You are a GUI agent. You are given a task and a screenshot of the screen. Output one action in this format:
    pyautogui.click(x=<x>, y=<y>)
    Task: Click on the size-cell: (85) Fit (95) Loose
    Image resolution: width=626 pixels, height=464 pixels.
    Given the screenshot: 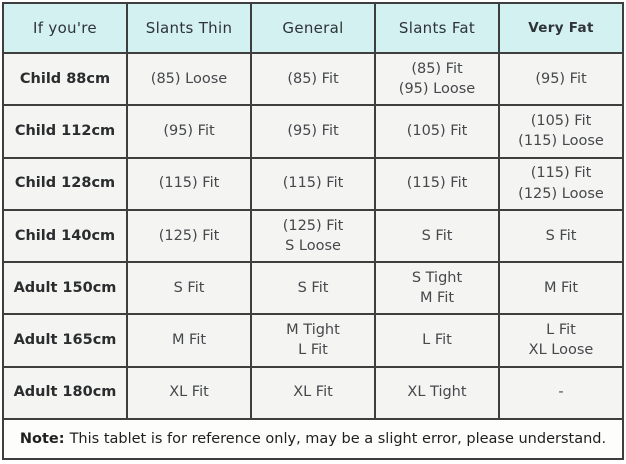 What is the action you would take?
    pyautogui.click(x=437, y=79)
    